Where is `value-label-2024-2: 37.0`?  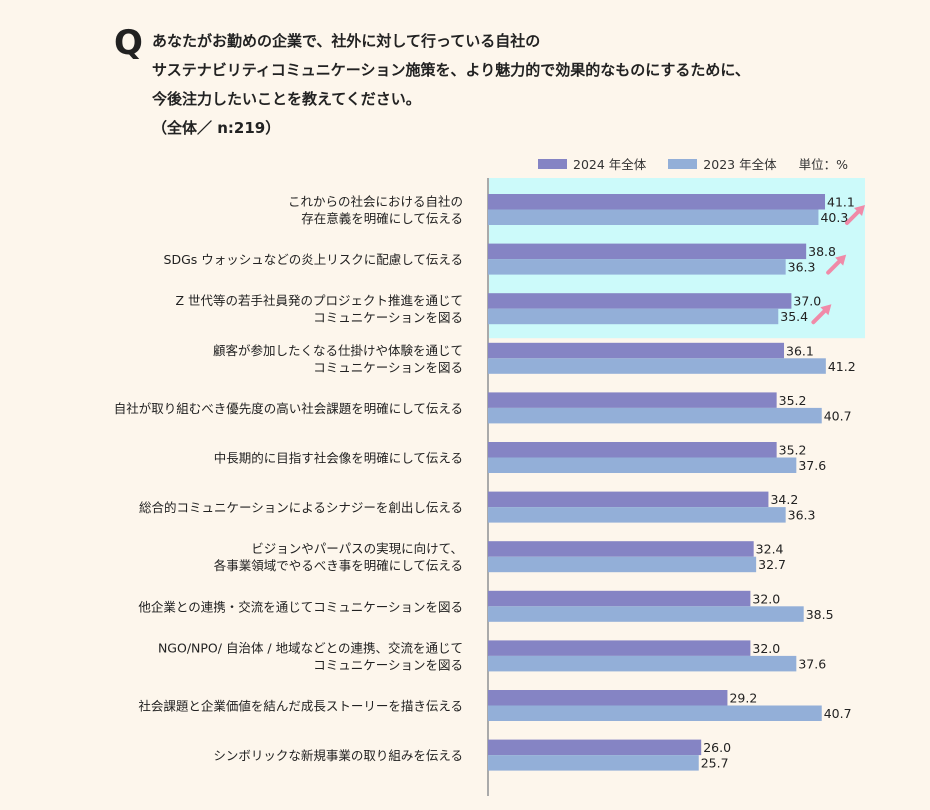
value-label-2024-2: 37.0 is located at coordinates (807, 301).